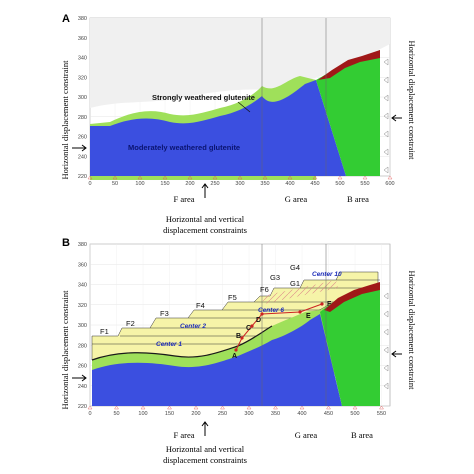  What do you see at coordinates (275, 277) in the screenshot?
I see `bench-label-g3: G3` at bounding box center [275, 277].